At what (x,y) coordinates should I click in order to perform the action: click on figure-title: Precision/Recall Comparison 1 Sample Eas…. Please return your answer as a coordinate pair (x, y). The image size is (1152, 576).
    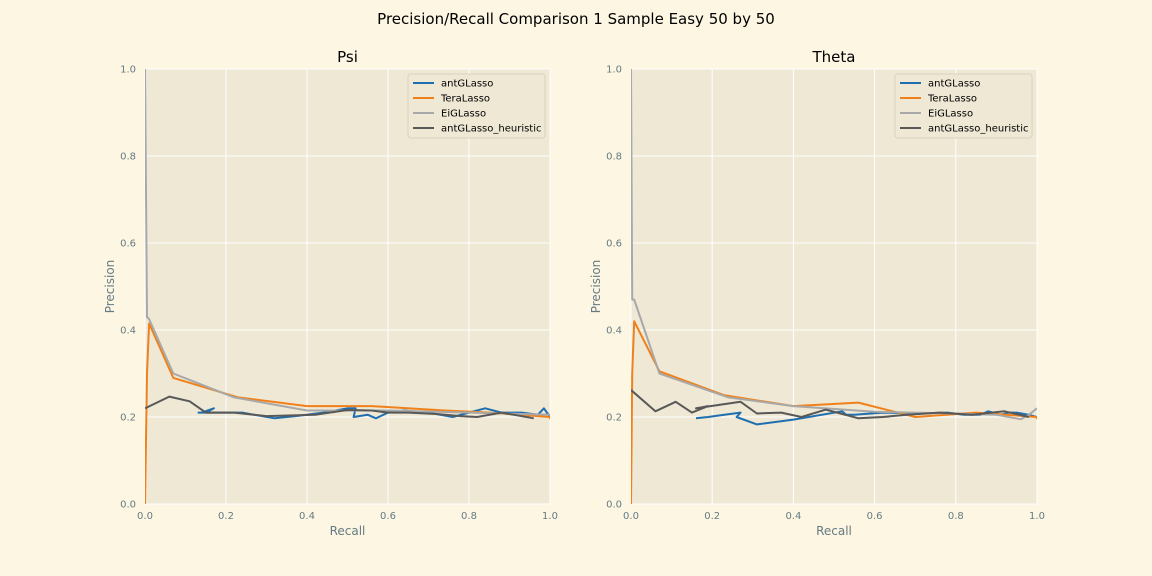
    Looking at the image, I should click on (576, 19).